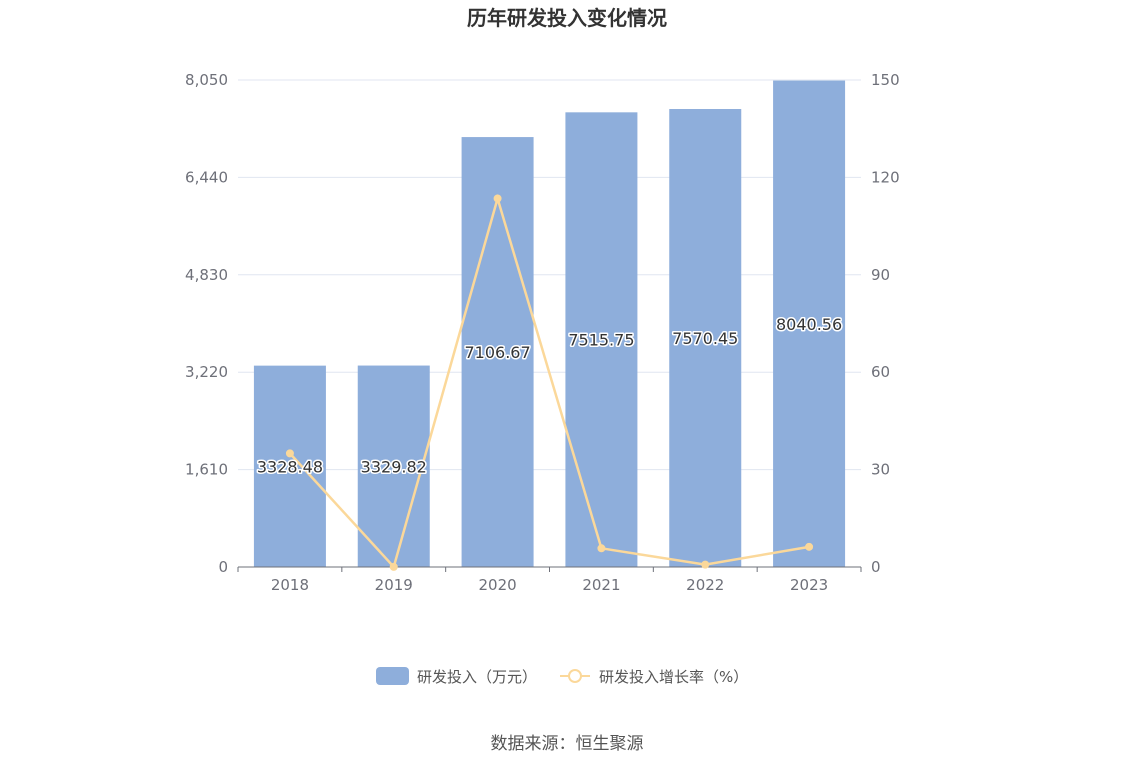  I want to click on x-tick-label: 2019, so click(394, 585).